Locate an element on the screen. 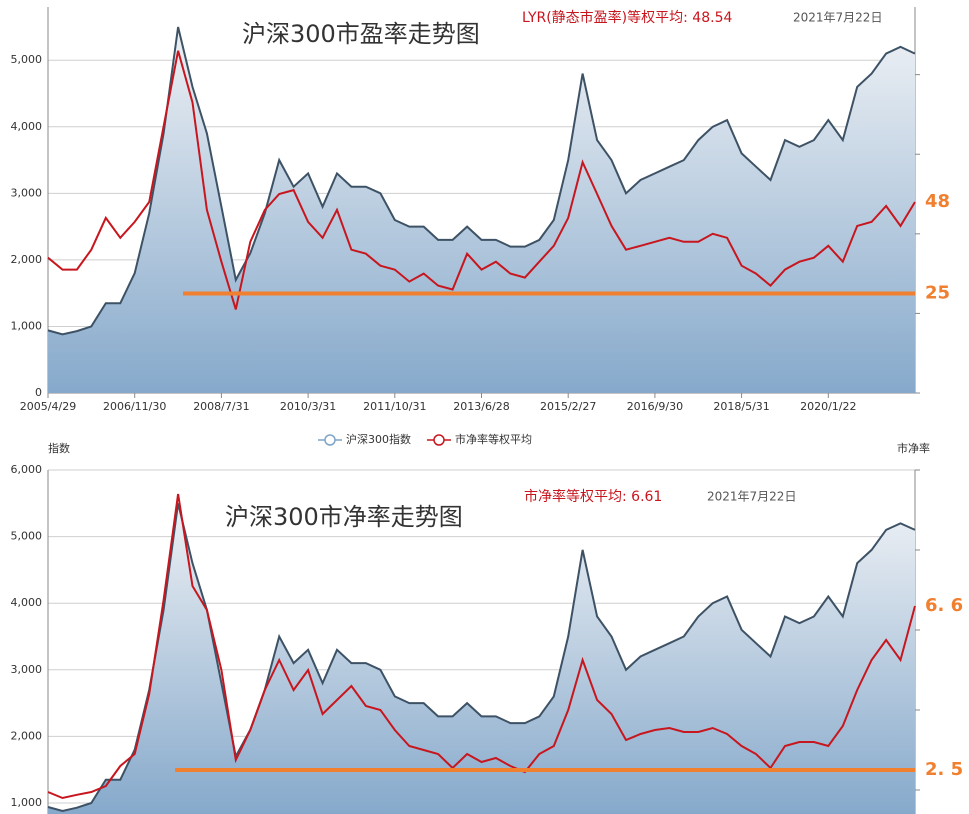 The width and height of the screenshot is (969, 814). x-tick-label: 2006/11/30 is located at coordinates (134, 406).